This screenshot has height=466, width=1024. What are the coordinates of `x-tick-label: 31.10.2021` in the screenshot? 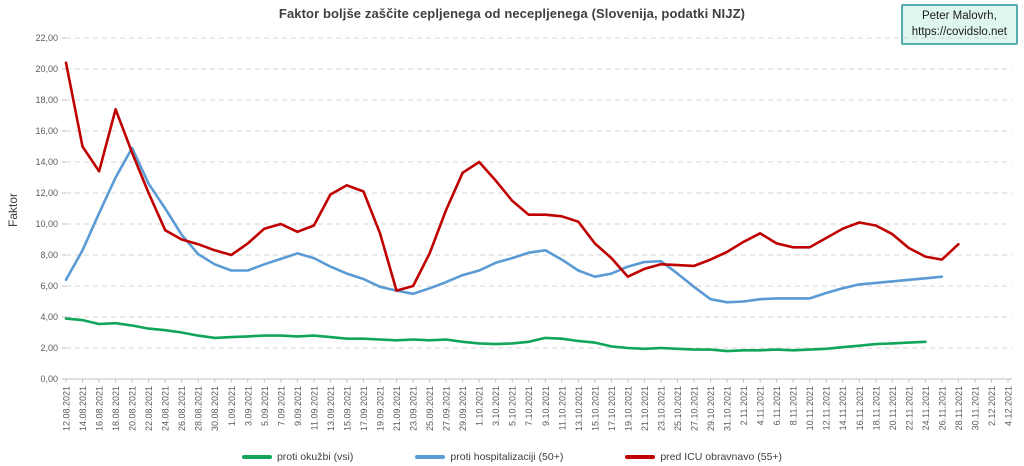 It's located at (728, 408).